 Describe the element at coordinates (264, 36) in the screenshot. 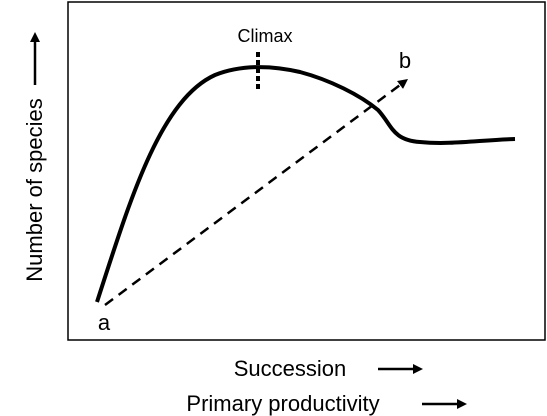

I see `climax-label: Climax` at that location.